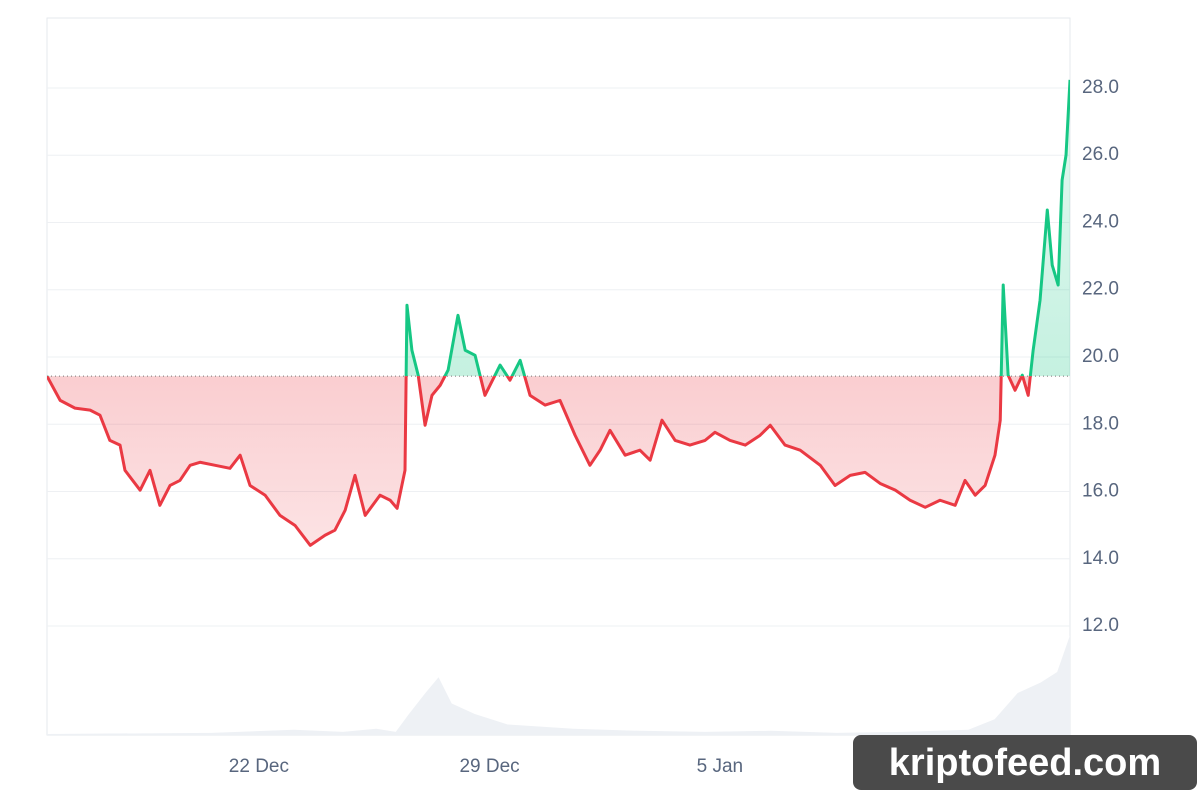  I want to click on watermark-box, so click(1025, 762).